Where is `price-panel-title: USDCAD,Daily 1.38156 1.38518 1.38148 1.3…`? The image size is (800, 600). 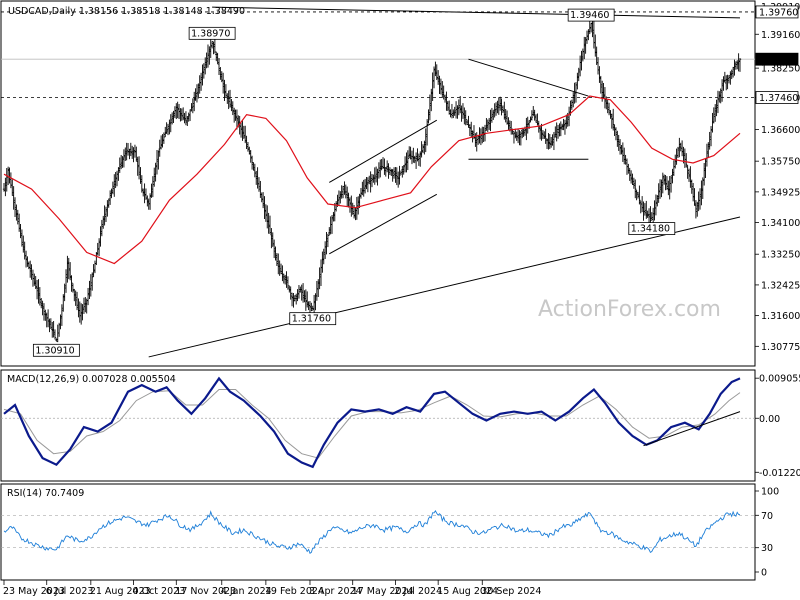
price-panel-title: USDCAD,Daily 1.38156 1.38518 1.38148 1.3… is located at coordinates (126, 11).